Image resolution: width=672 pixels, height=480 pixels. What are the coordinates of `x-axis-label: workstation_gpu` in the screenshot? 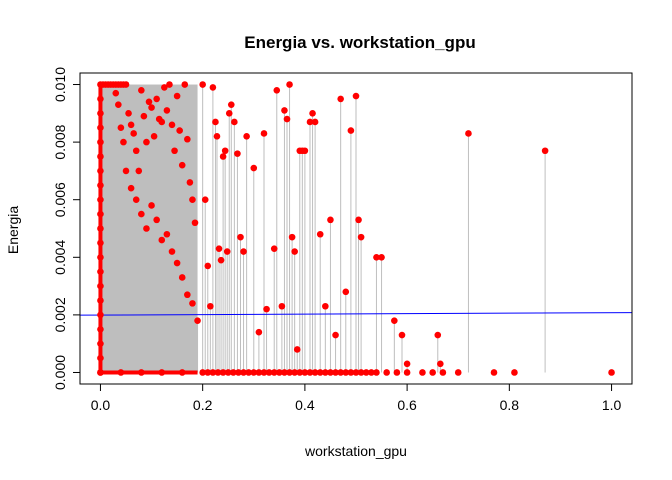 It's located at (355, 451).